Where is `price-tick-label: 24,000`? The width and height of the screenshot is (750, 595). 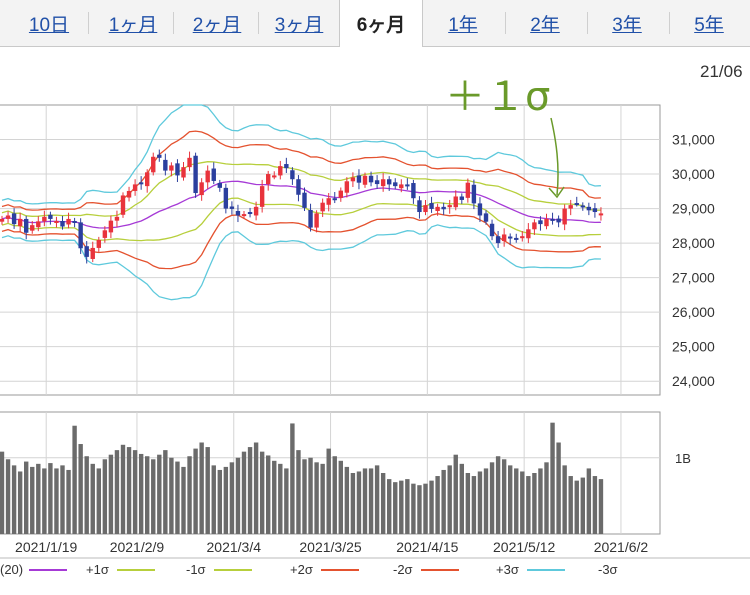 price-tick-label: 24,000 is located at coordinates (693, 381).